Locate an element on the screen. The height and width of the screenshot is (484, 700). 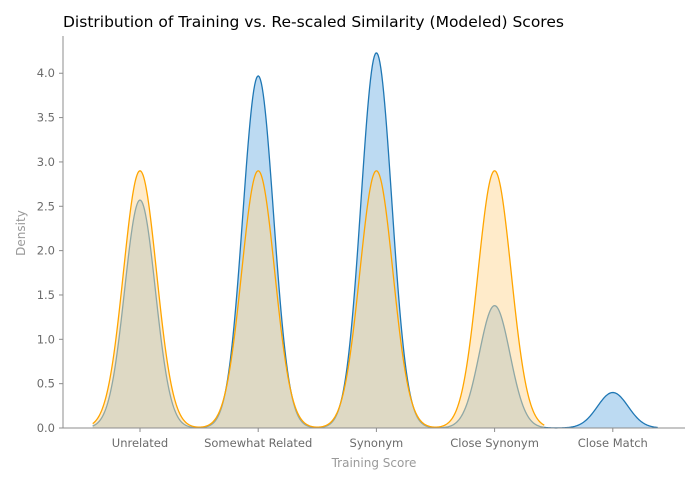
y-tick-label: 1.0 is located at coordinates (46, 339).